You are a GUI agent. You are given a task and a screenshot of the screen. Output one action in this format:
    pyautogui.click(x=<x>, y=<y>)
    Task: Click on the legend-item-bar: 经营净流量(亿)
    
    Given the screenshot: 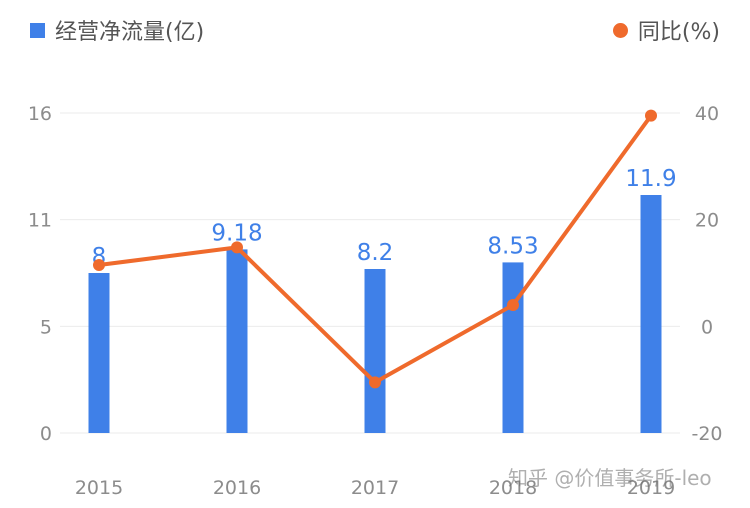 What is the action you would take?
    pyautogui.click(x=117, y=30)
    